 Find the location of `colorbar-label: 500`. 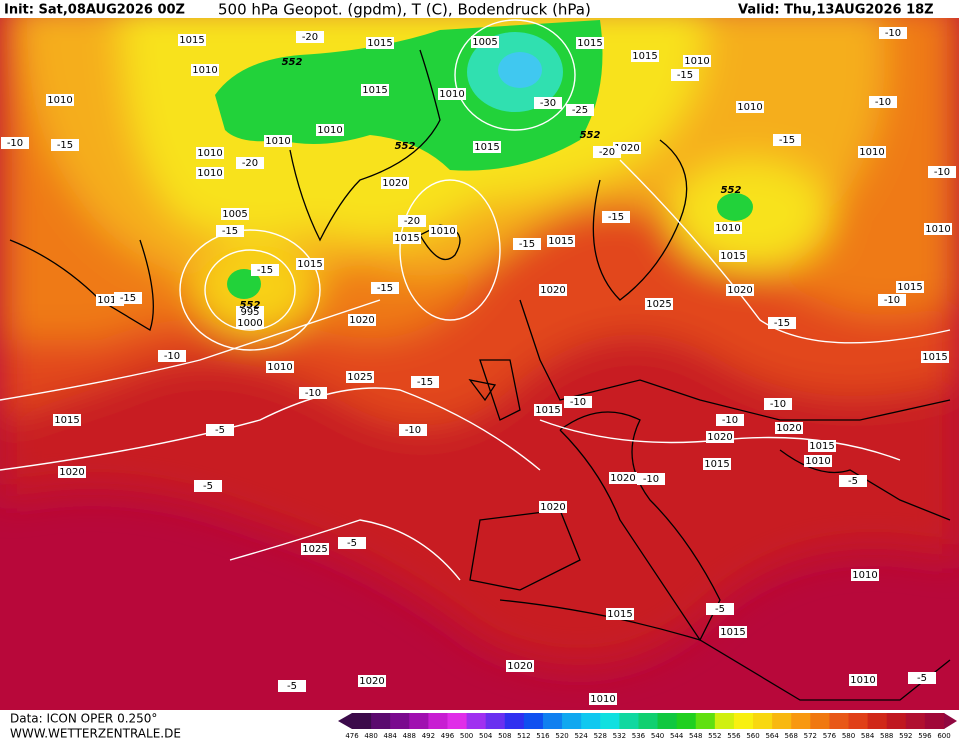

colorbar-label: 500 is located at coordinates (466, 736).